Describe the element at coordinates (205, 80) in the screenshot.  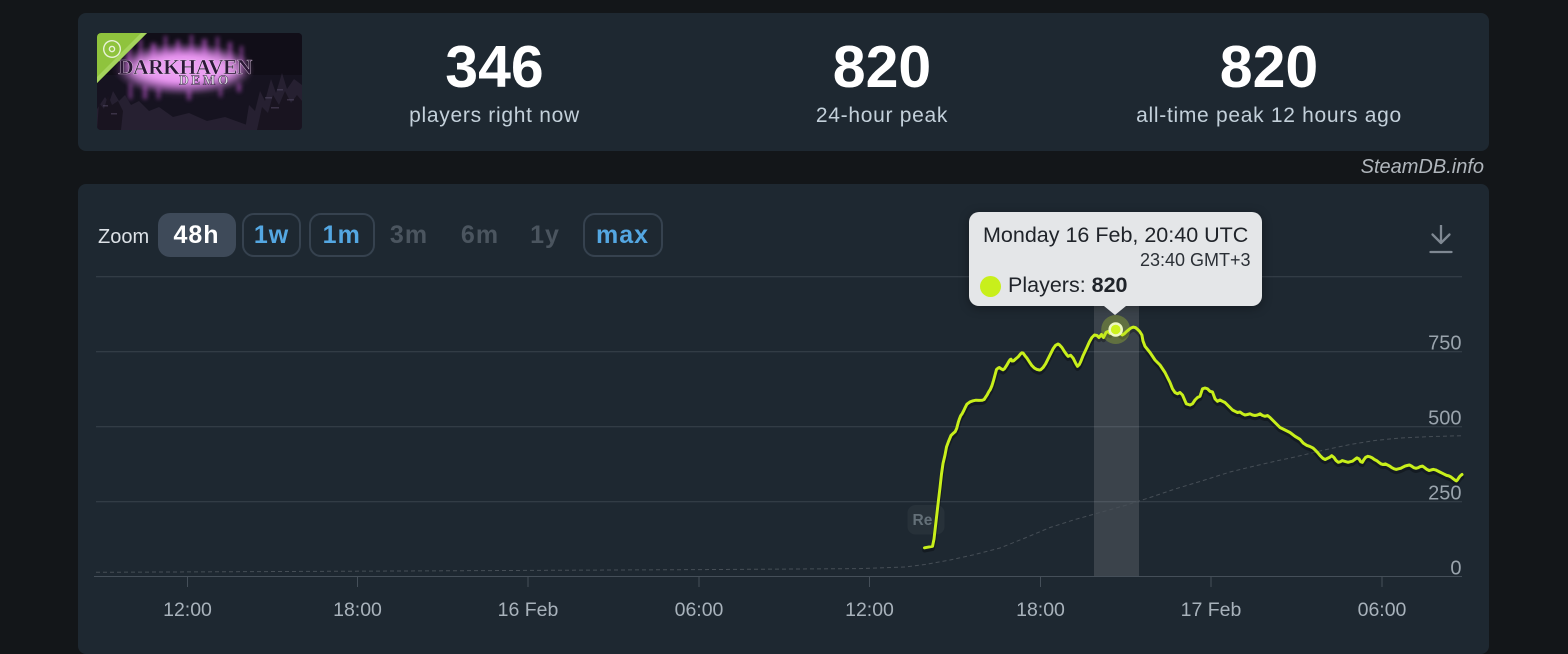
I see `svg-text: DEMO` at that location.